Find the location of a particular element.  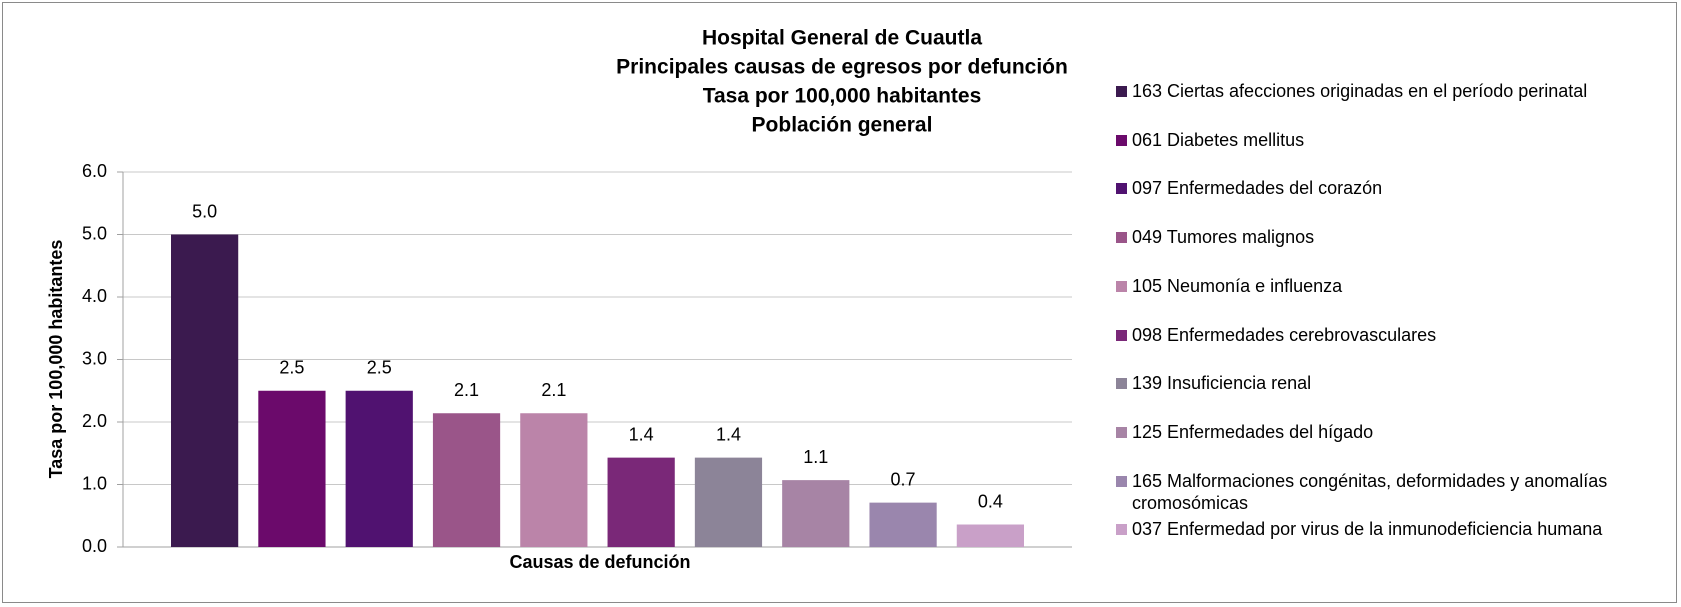

data-label: 0.4 is located at coordinates (990, 501).